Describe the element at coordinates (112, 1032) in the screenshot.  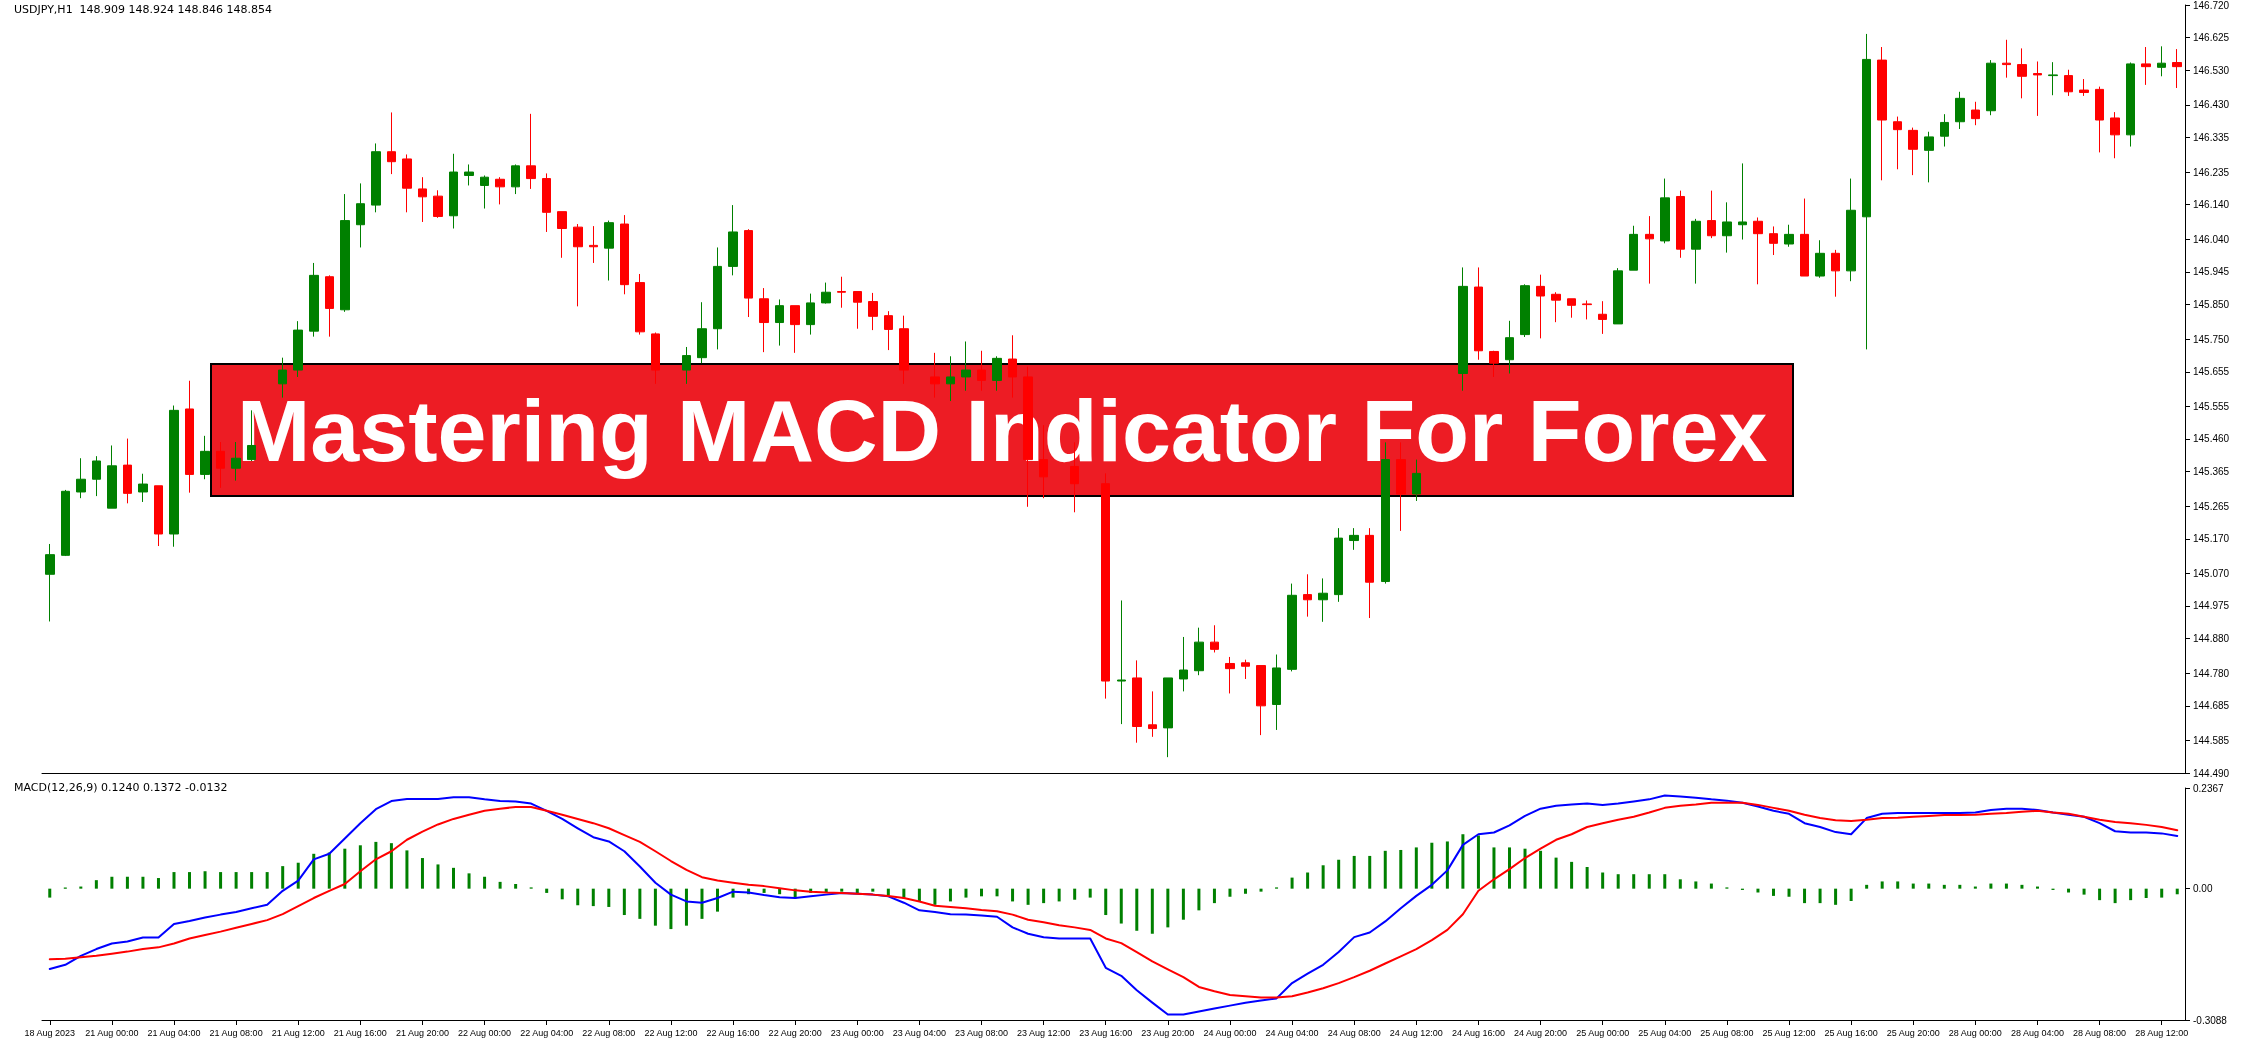
I see `x-tick-label: 21 Aug 00:00` at that location.